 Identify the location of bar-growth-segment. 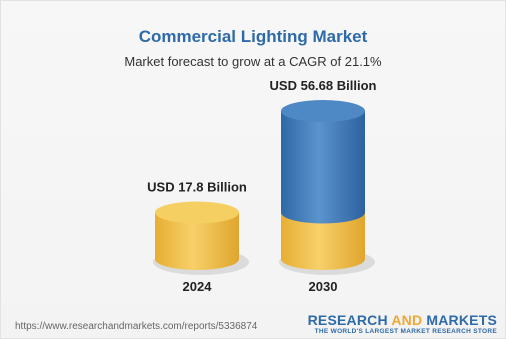
(323, 162).